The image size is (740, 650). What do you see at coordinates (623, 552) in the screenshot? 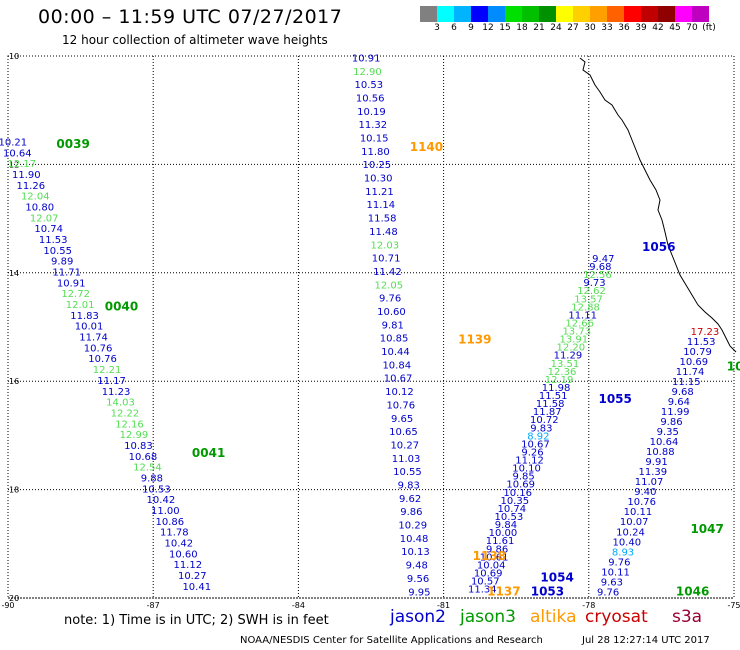
I see `wave-height-value: 8.93` at bounding box center [623, 552].